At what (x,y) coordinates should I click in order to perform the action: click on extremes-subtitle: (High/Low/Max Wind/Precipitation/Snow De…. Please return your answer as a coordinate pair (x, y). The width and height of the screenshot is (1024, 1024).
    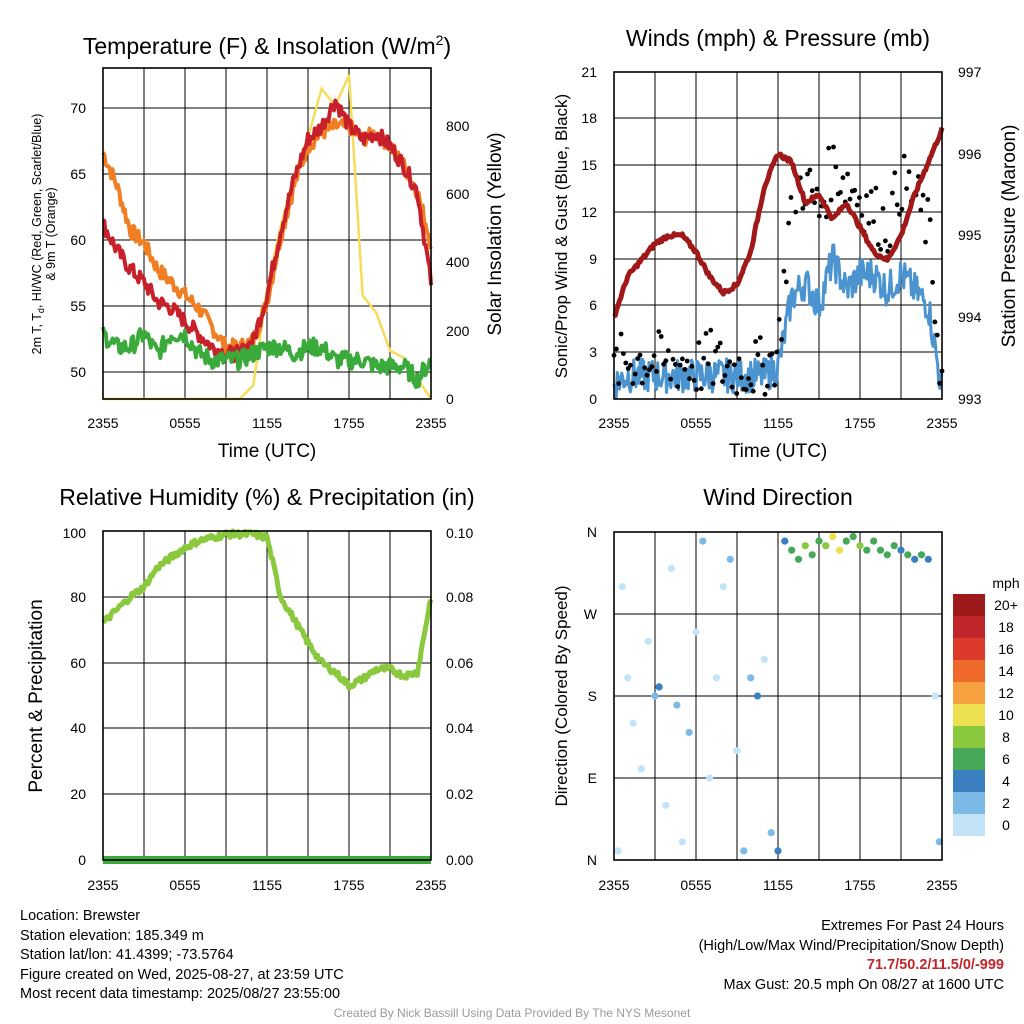
    Looking at the image, I should click on (851, 945).